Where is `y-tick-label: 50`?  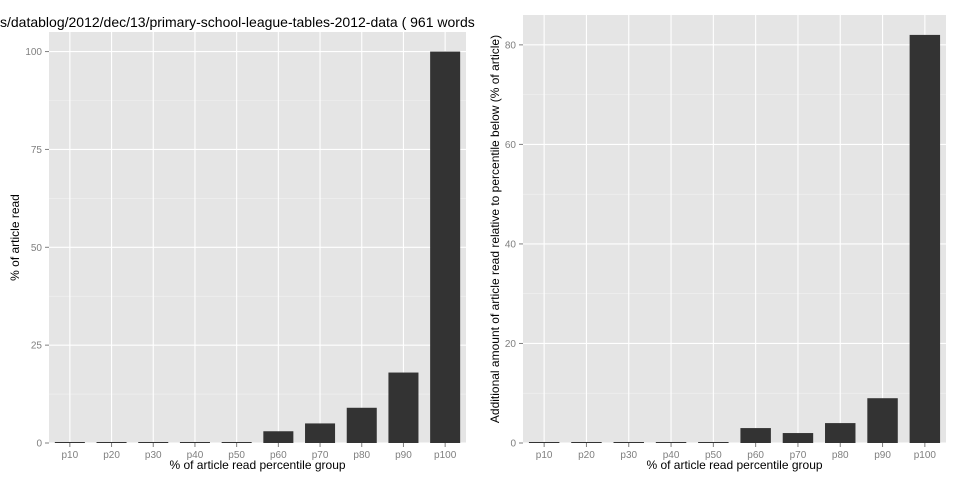 y-tick-label: 50 is located at coordinates (37, 248).